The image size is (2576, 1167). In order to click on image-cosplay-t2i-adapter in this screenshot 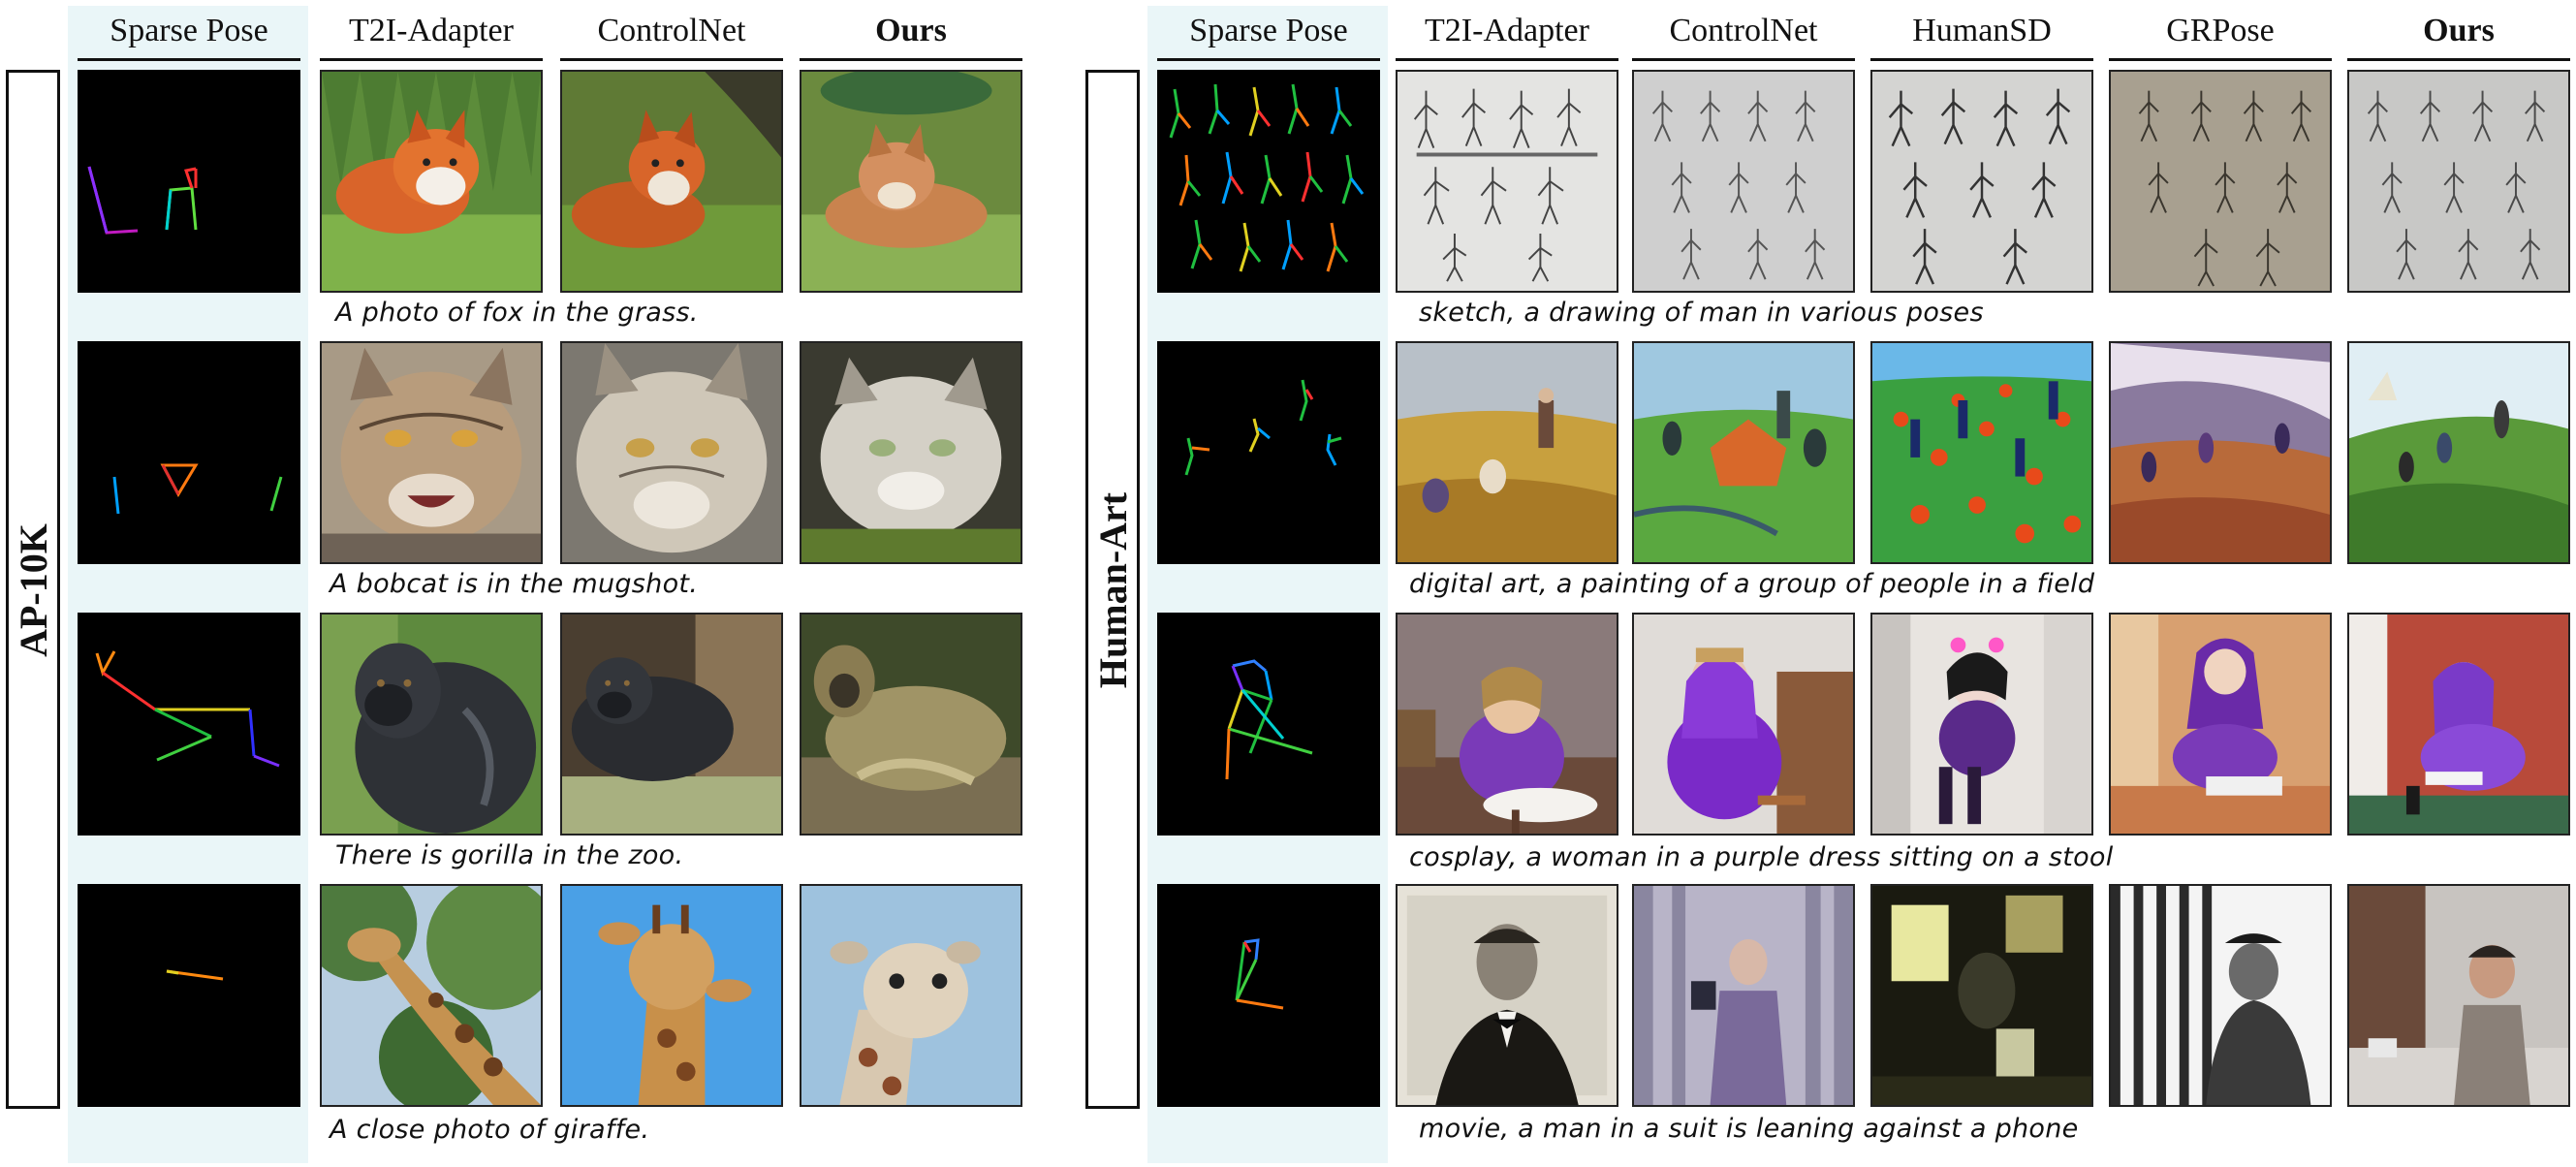, I will do `click(1507, 724)`.